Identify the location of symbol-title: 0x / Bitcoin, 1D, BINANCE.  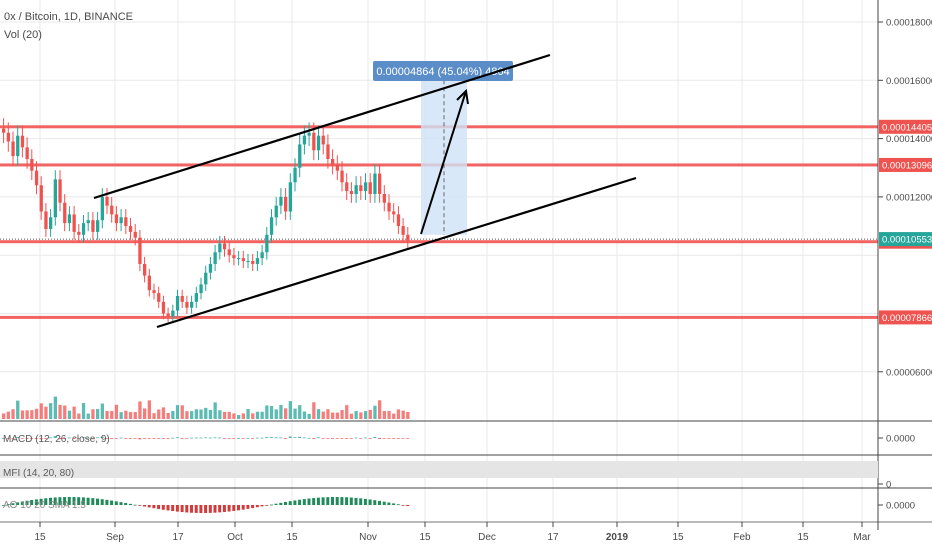
(68, 17).